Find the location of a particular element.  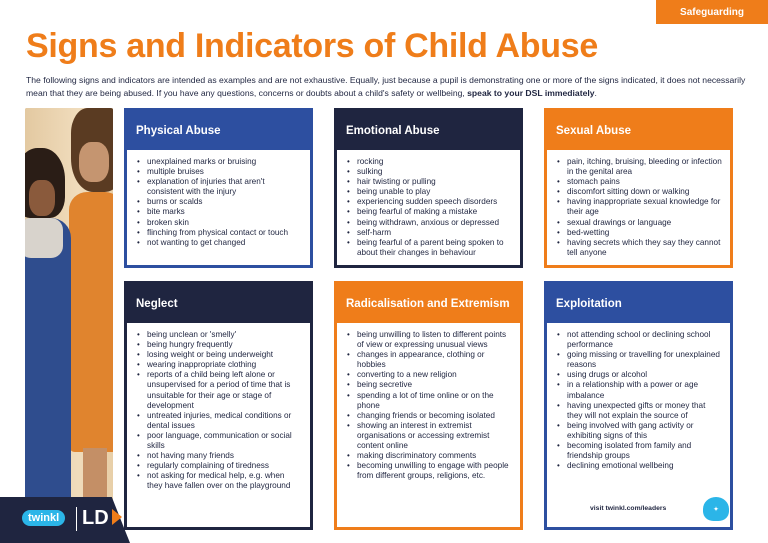

list-item: making discriminatory comments is located at coordinates (429, 456).